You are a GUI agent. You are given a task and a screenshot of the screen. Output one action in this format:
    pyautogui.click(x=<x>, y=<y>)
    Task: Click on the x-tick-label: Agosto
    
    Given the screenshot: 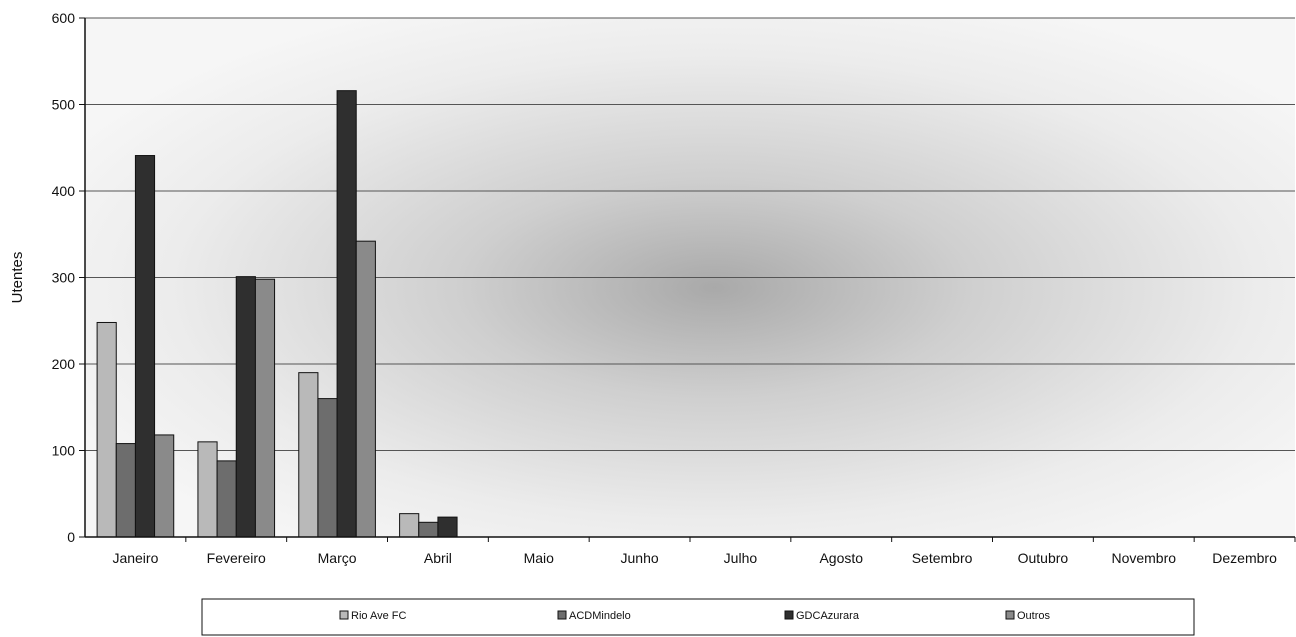 What is the action you would take?
    pyautogui.click(x=841, y=558)
    